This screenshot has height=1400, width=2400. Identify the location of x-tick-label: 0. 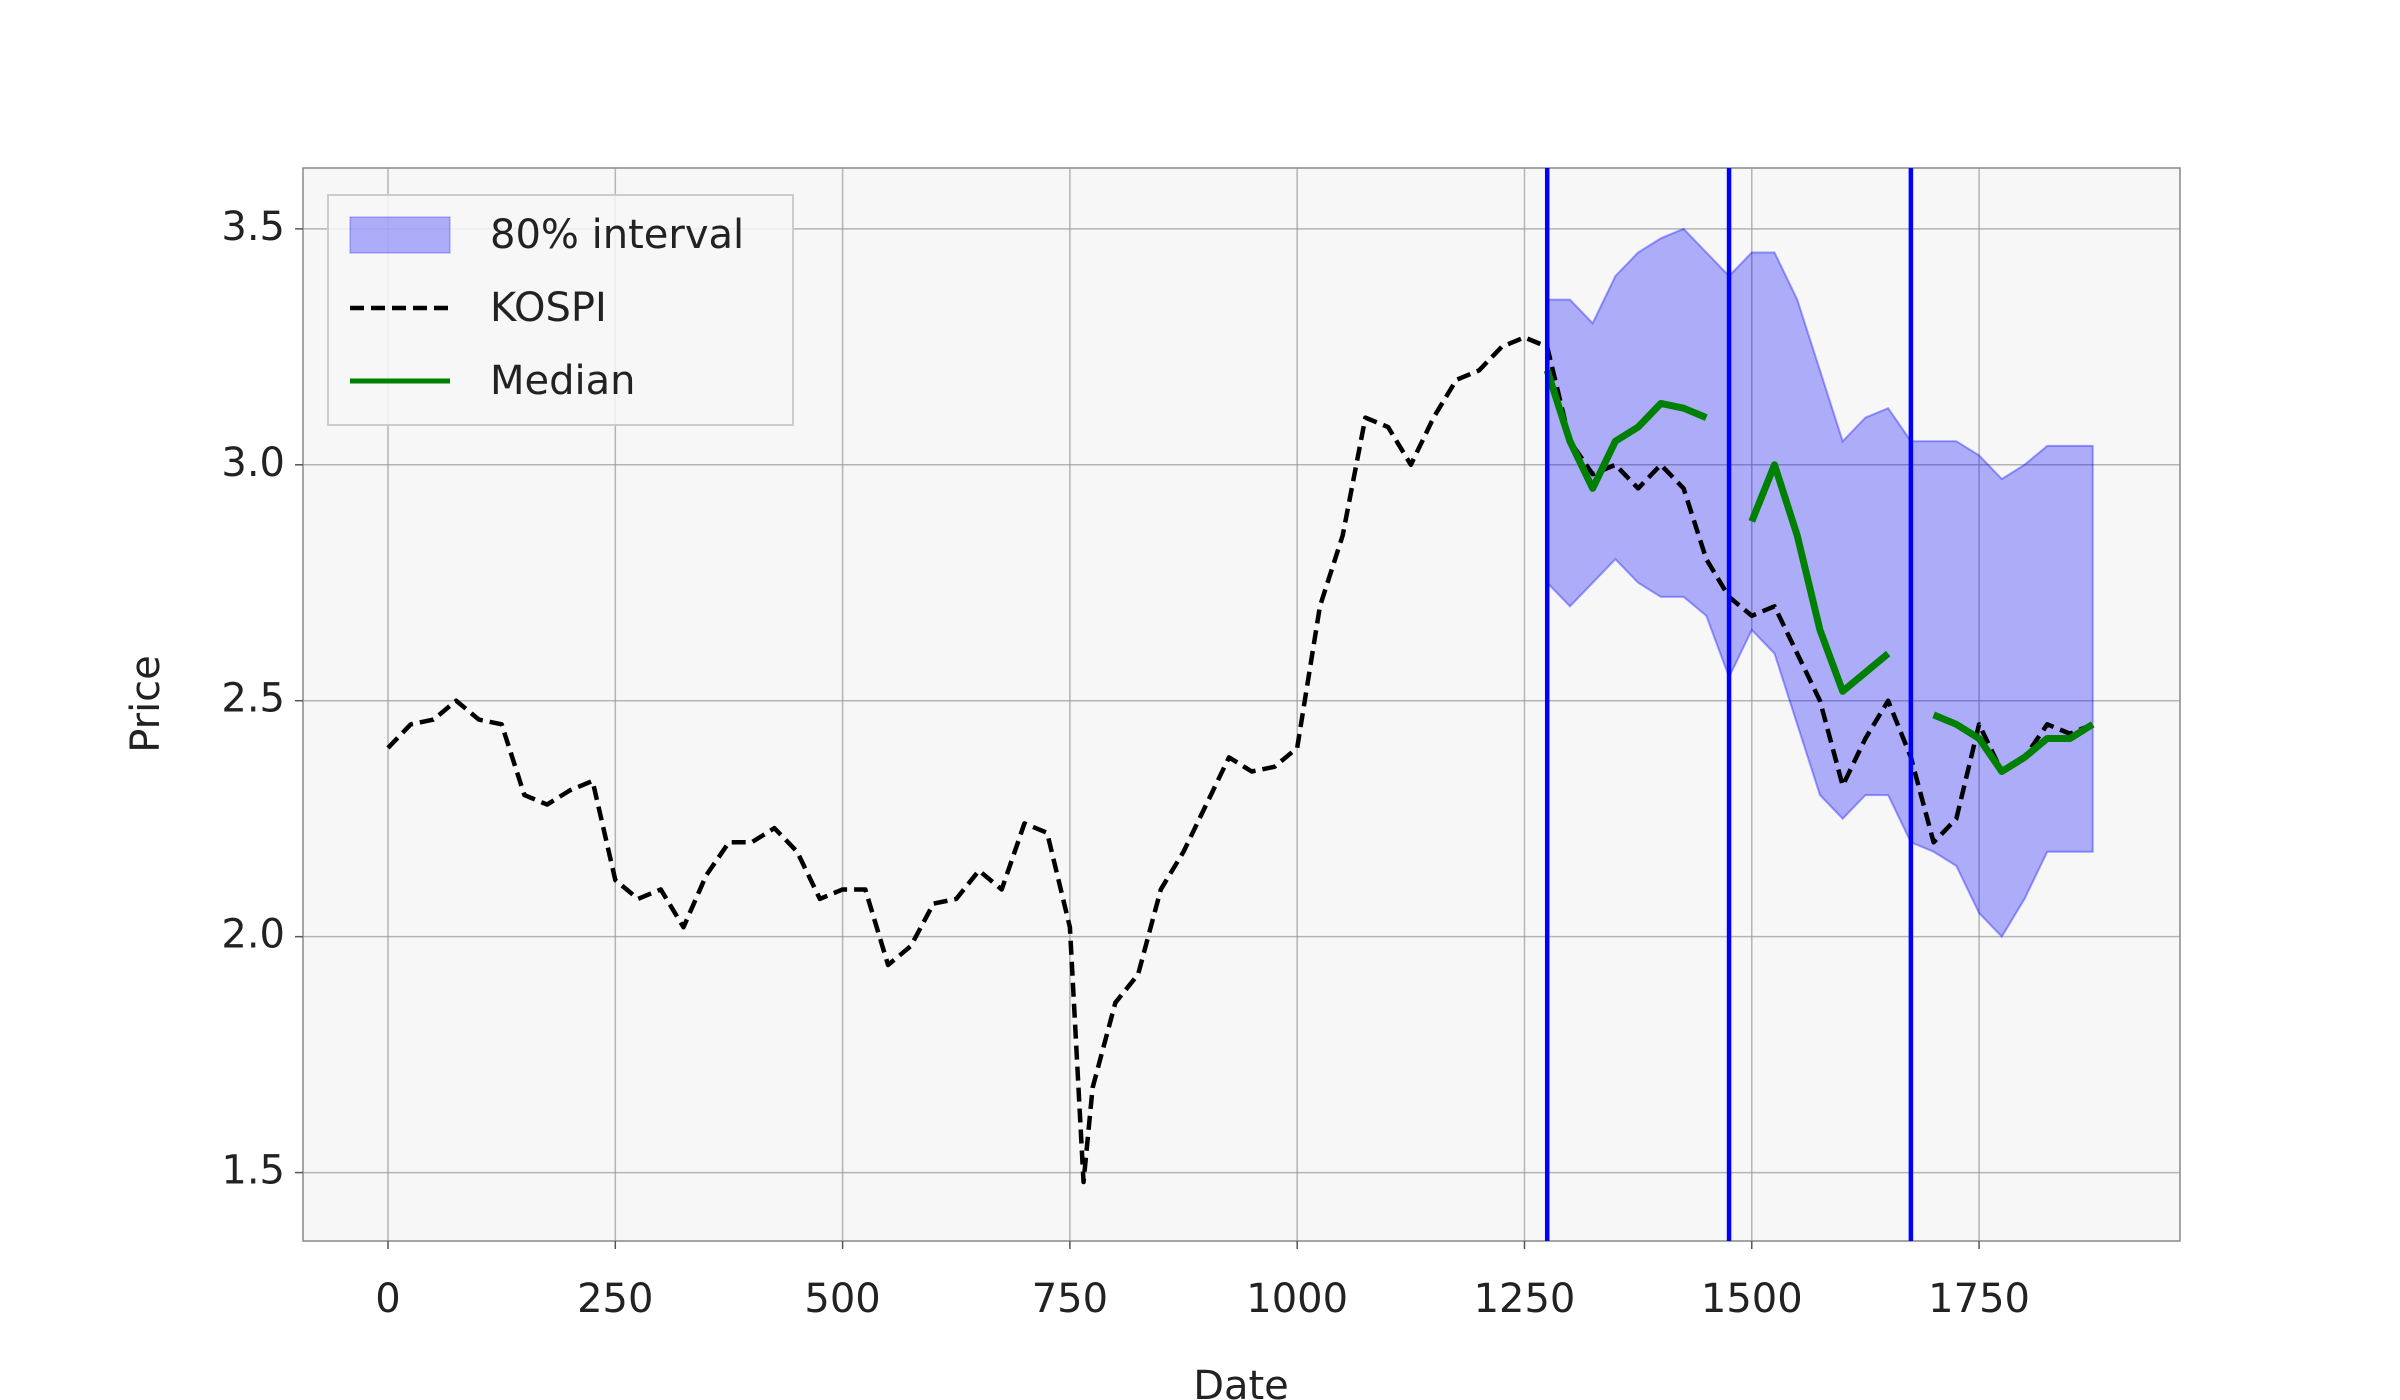
(387, 1299).